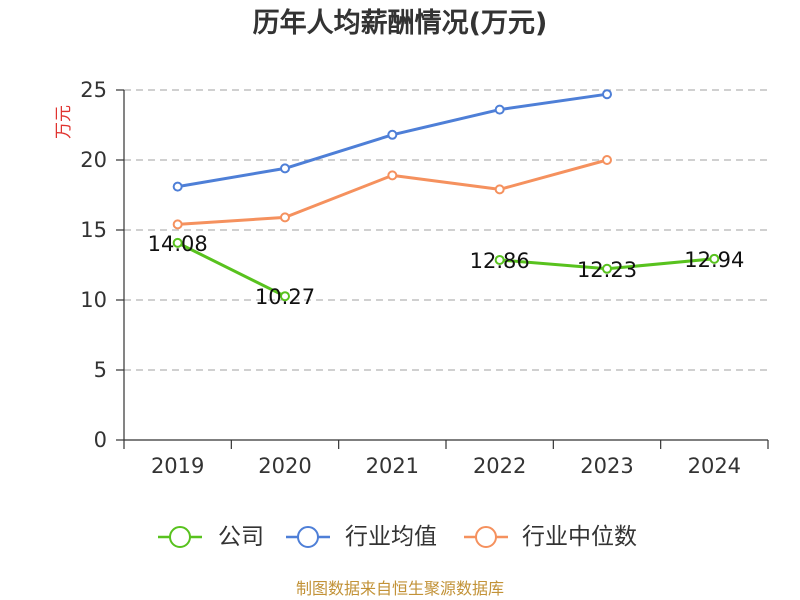 The width and height of the screenshot is (800, 600). I want to click on data-label-company-2024: 12.94, so click(714, 260).